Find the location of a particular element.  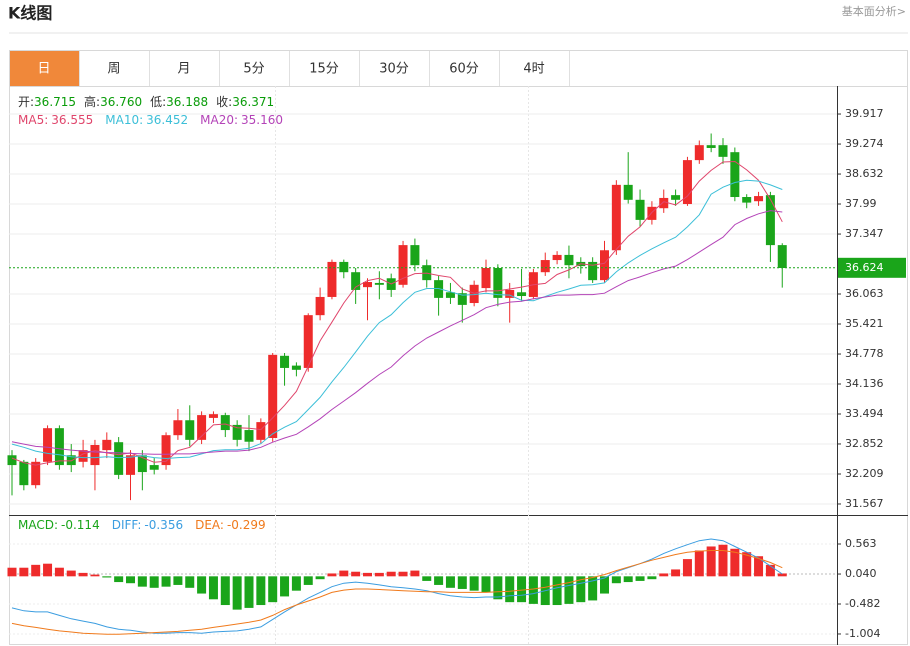

legend-value: 36.555 is located at coordinates (72, 120).